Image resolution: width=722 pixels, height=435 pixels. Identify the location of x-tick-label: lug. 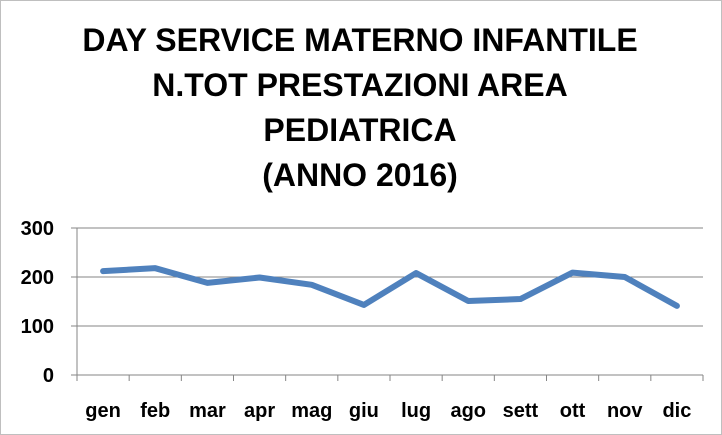
(416, 411).